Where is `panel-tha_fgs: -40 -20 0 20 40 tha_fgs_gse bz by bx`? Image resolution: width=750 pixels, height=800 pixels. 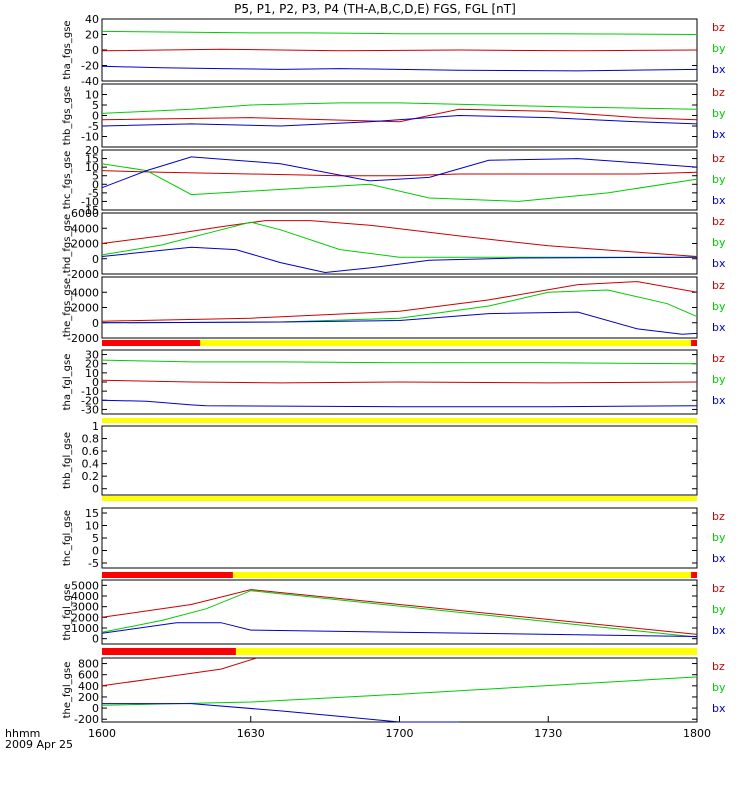 panel-tha_fgs: -40 -20 0 20 40 tha_fgs_gse bz by bx is located at coordinates (394, 50).